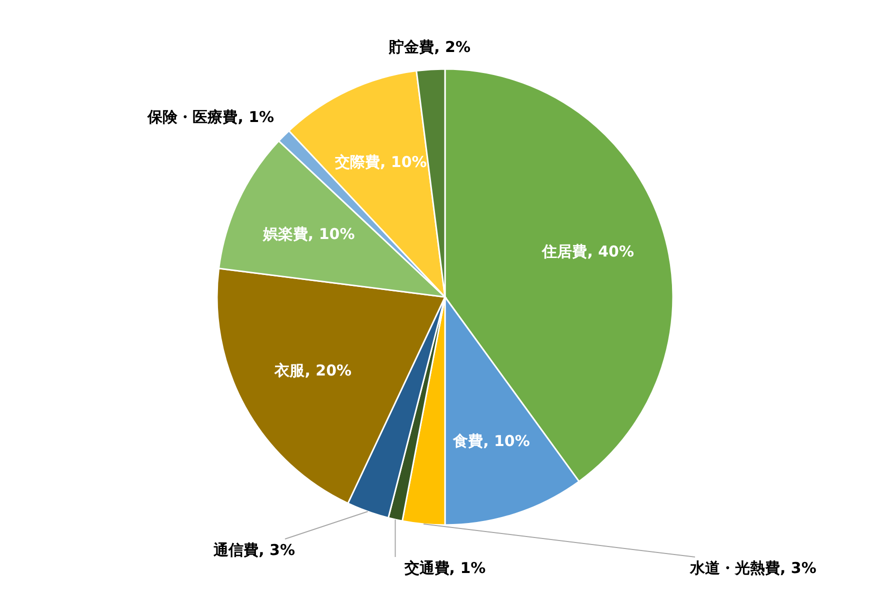  I want to click on slice-label: 水道・光熱費, 3%, so click(752, 568).